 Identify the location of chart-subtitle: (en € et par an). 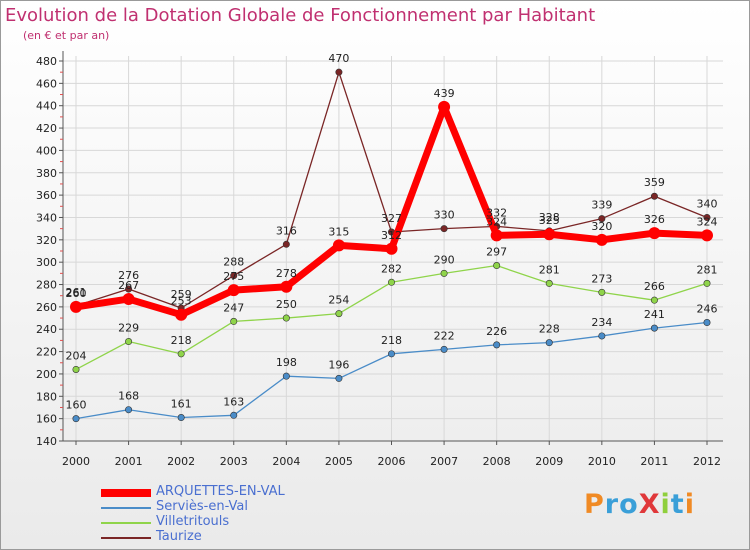
(66, 35).